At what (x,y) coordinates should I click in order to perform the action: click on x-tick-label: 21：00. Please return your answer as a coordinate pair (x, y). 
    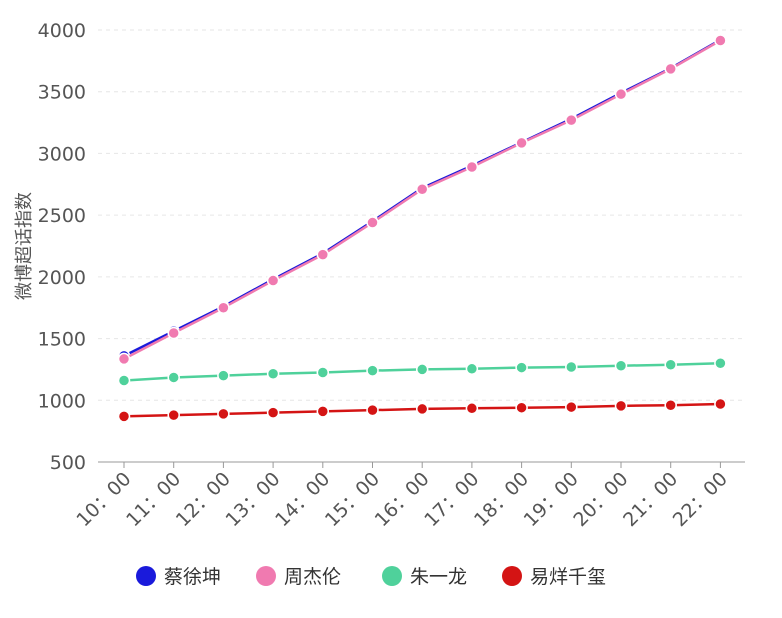
    Looking at the image, I should click on (650, 499).